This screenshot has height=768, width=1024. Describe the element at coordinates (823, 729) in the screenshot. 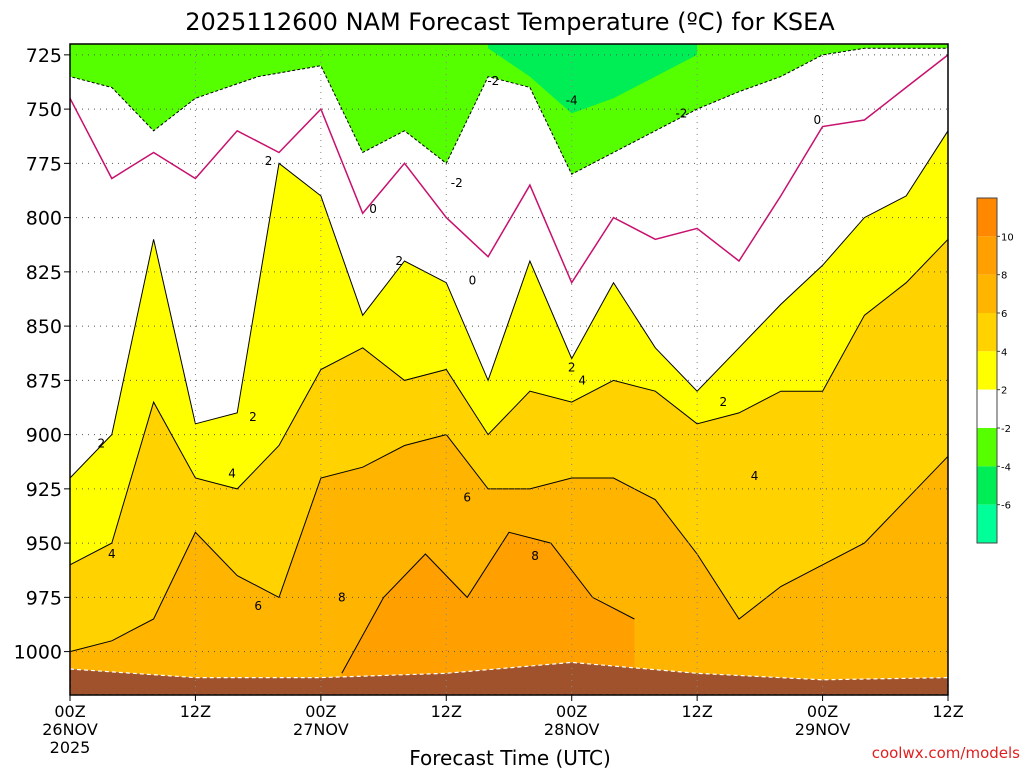

I see `x-tick-label: 29NOV` at that location.